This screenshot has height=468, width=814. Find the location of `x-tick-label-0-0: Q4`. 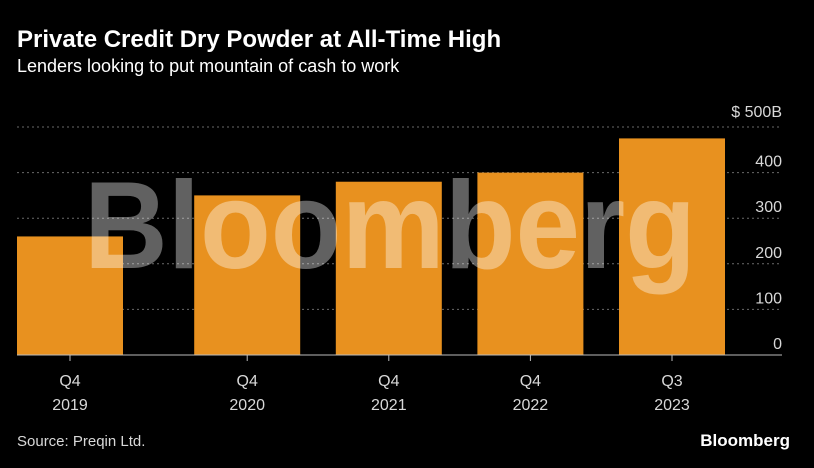

x-tick-label-0-0: Q4 is located at coordinates (69, 381).